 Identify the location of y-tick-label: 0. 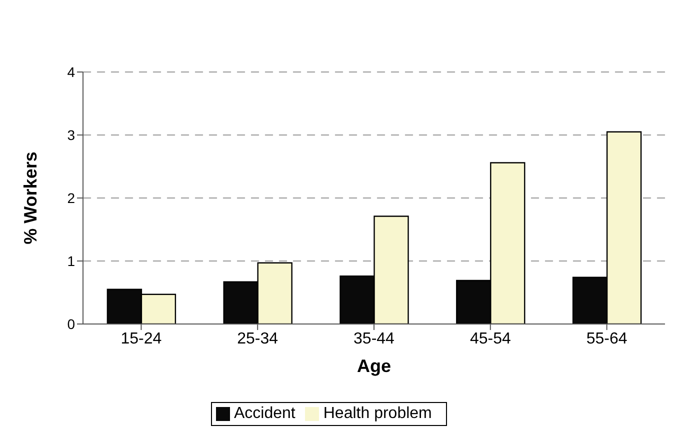
(71, 324).